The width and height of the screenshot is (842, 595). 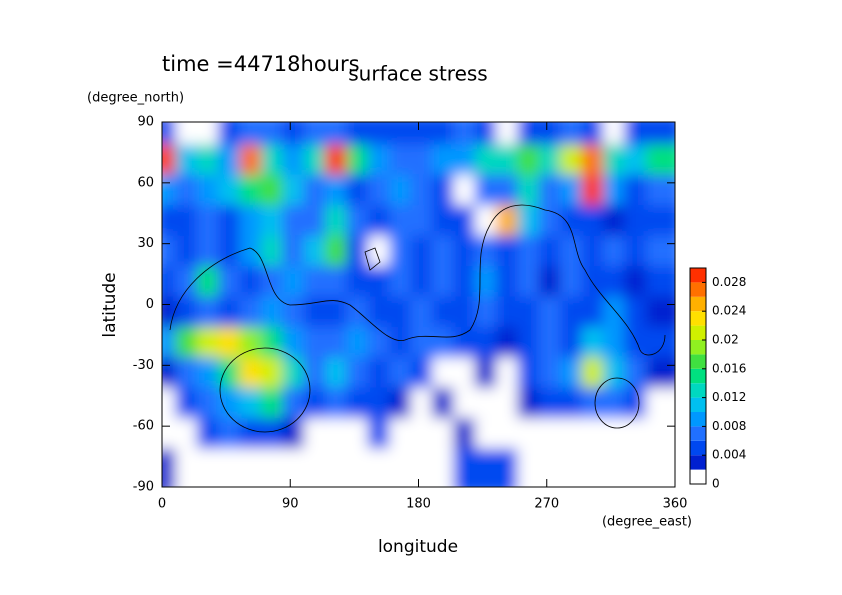 What do you see at coordinates (716, 484) in the screenshot?
I see `colorbar-tick-label: 0` at bounding box center [716, 484].